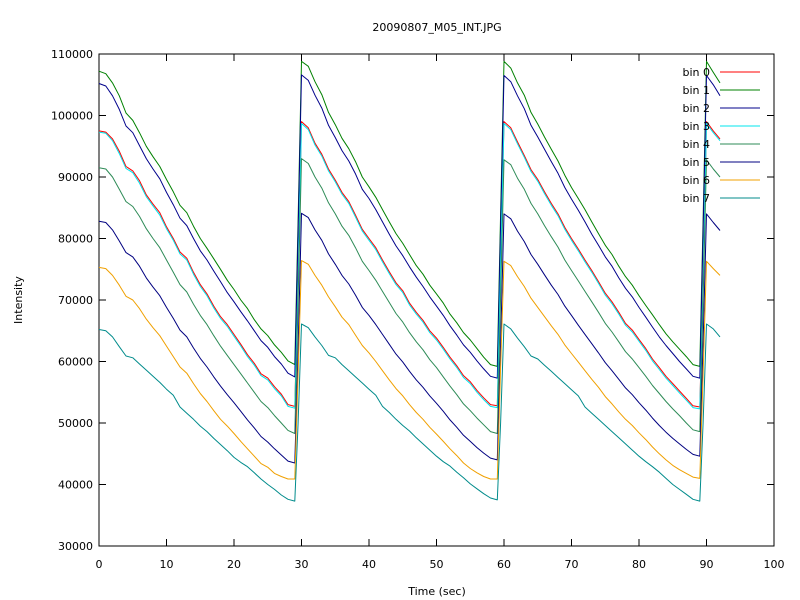 The height and width of the screenshot is (600, 800). What do you see at coordinates (234, 564) in the screenshot?
I see `x-tick-label: 20` at bounding box center [234, 564].